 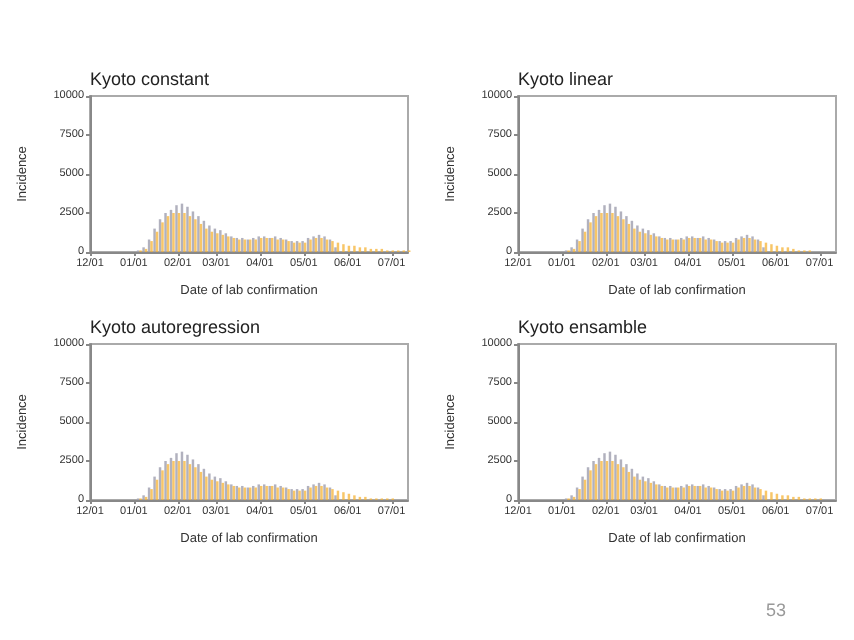 What do you see at coordinates (566, 79) in the screenshot?
I see `chart-title: Kyoto linear` at bounding box center [566, 79].